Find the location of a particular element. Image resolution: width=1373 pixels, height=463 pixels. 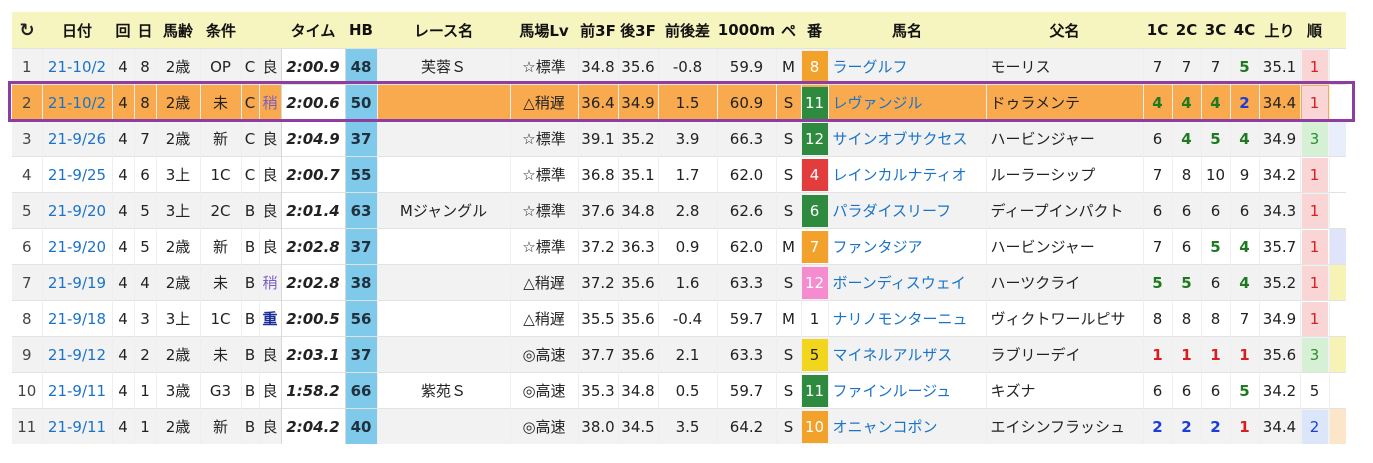

col-1c: 1C is located at coordinates (1157, 30).